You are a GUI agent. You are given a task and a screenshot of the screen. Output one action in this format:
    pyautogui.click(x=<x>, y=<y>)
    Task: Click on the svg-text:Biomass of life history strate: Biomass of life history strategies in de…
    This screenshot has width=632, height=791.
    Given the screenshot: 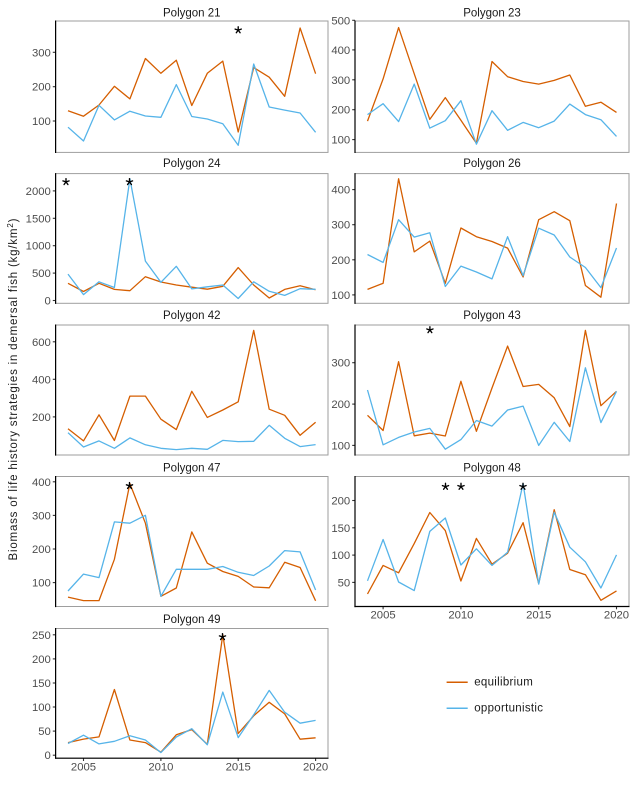 What is the action you would take?
    pyautogui.click(x=13, y=389)
    